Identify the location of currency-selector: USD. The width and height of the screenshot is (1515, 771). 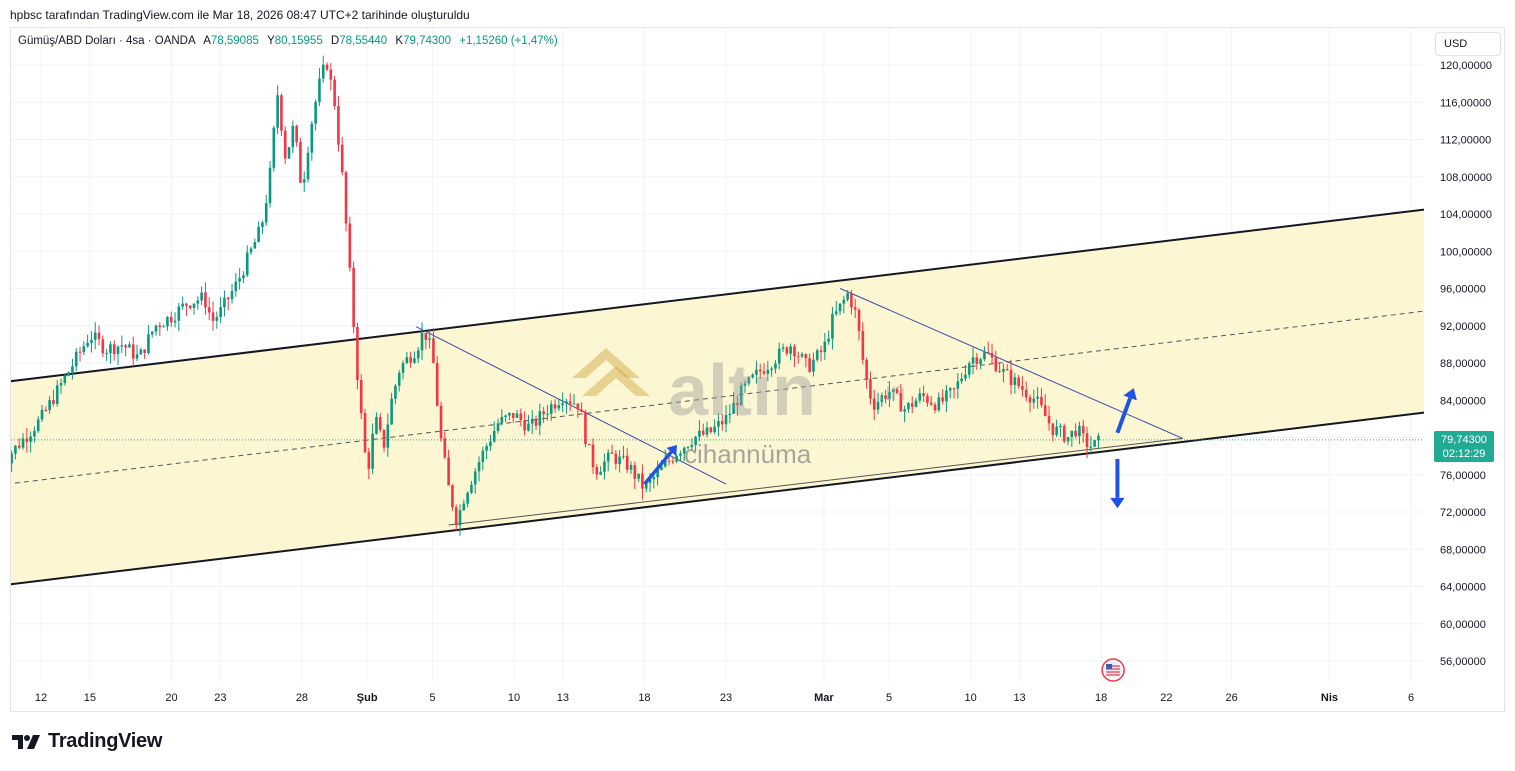
(1468, 44).